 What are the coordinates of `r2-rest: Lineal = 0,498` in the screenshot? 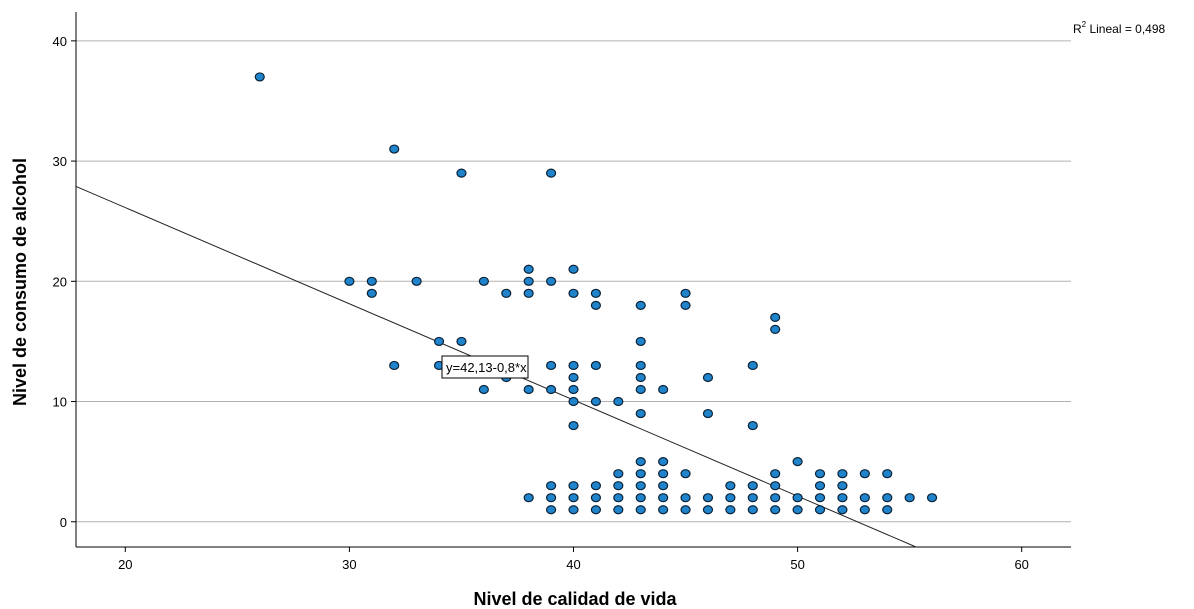 It's located at (1125, 29).